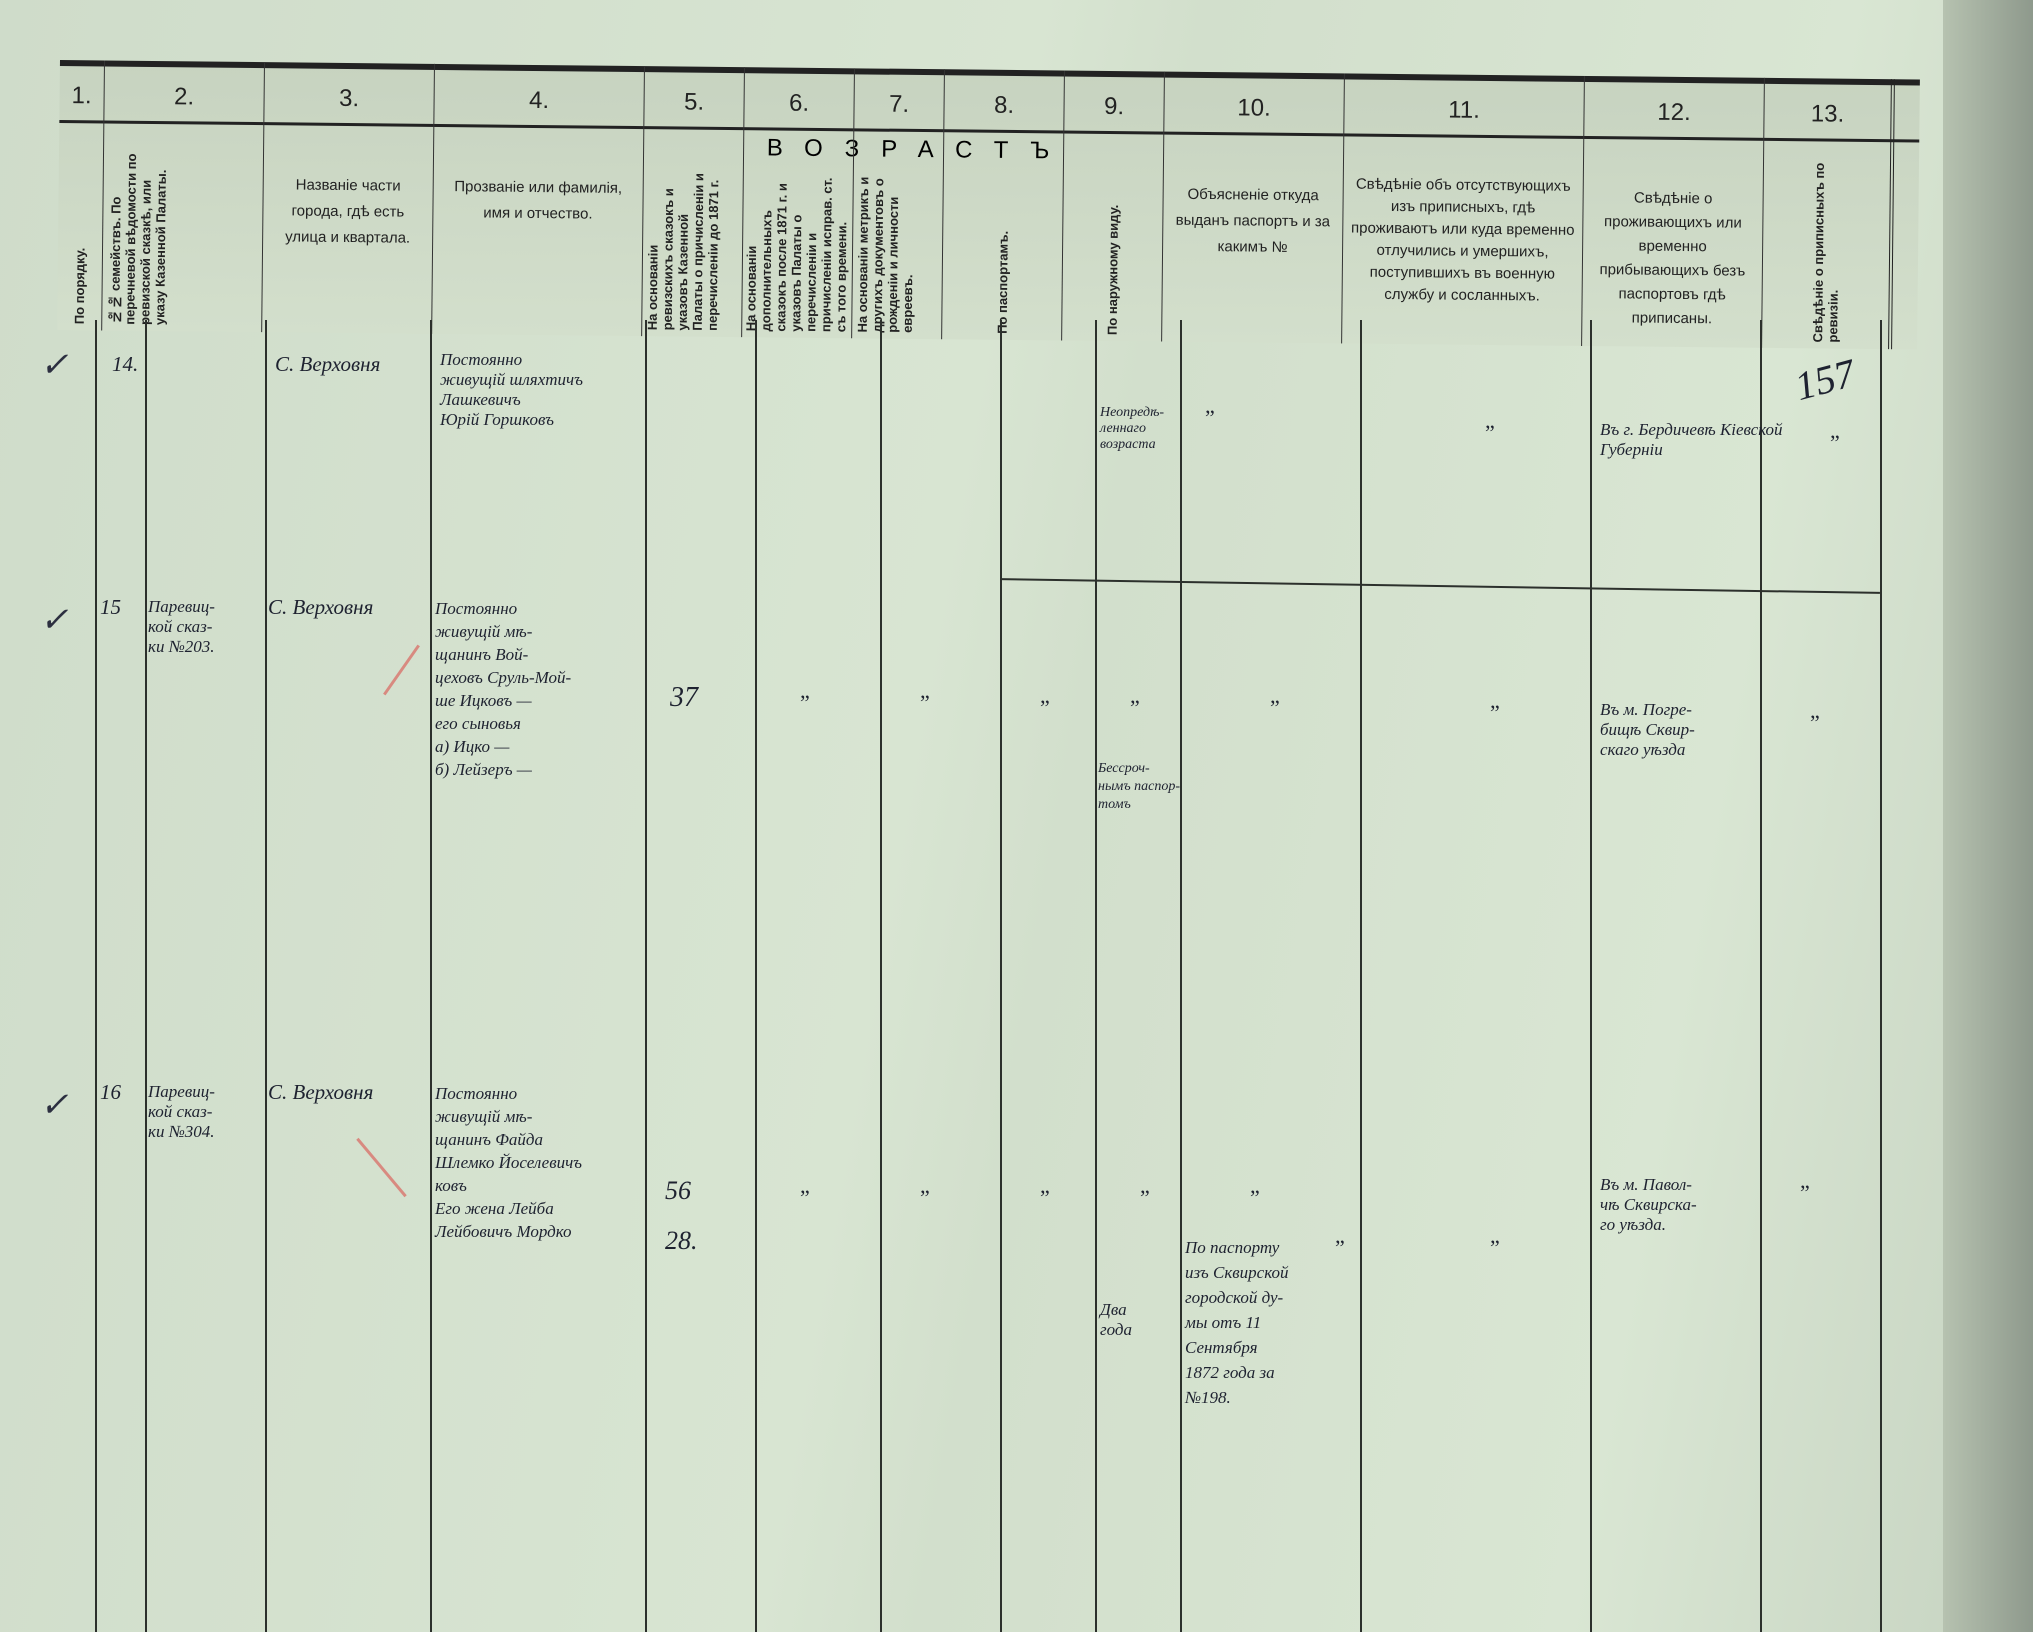 The width and height of the screenshot is (2033, 1632). Describe the element at coordinates (1254, 108) in the screenshot. I see `col-number: 10.` at that location.